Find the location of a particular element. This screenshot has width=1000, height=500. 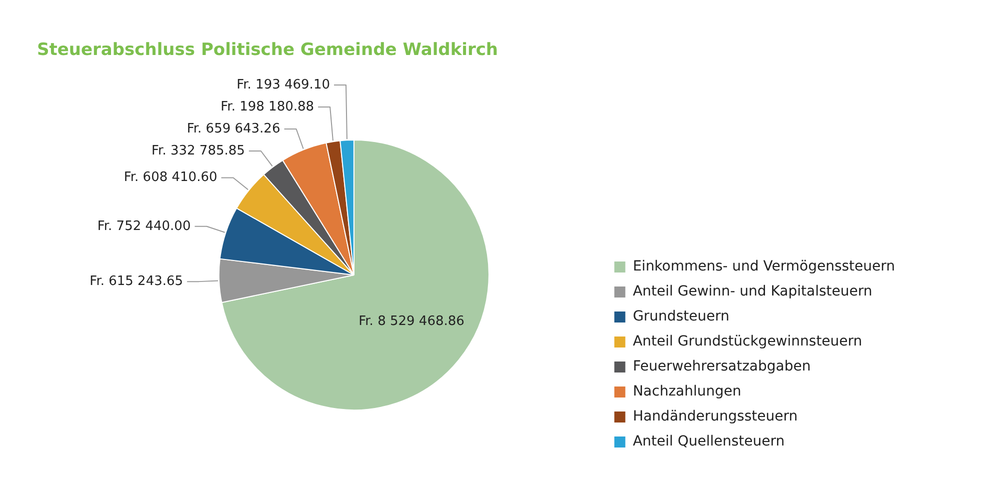

legend-label: Grundsteuern is located at coordinates (681, 316).